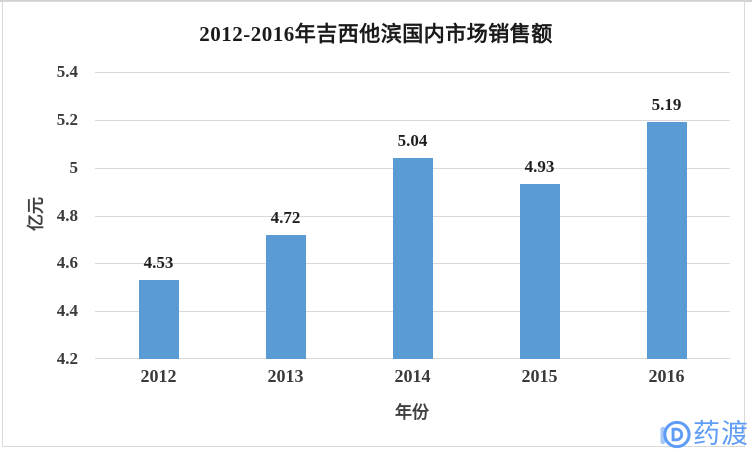 This screenshot has height=452, width=752. I want to click on chart-title: 2012-2016年吉西他滨国内市场销售额, so click(376, 34).